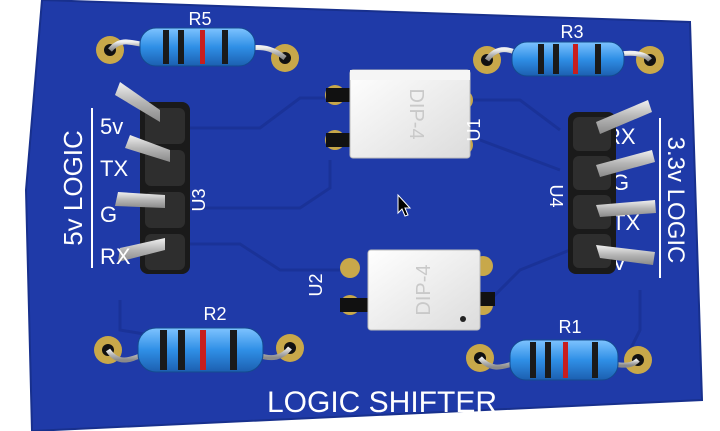 This screenshot has width=720, height=431. What do you see at coordinates (620, 182) in the screenshot?
I see `header-u4-pin2-label: G` at bounding box center [620, 182].